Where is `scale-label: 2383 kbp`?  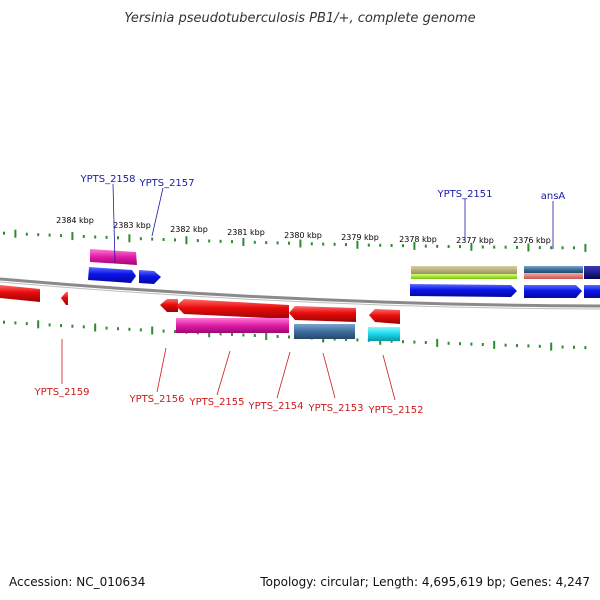 scale-label: 2383 kbp is located at coordinates (132, 225).